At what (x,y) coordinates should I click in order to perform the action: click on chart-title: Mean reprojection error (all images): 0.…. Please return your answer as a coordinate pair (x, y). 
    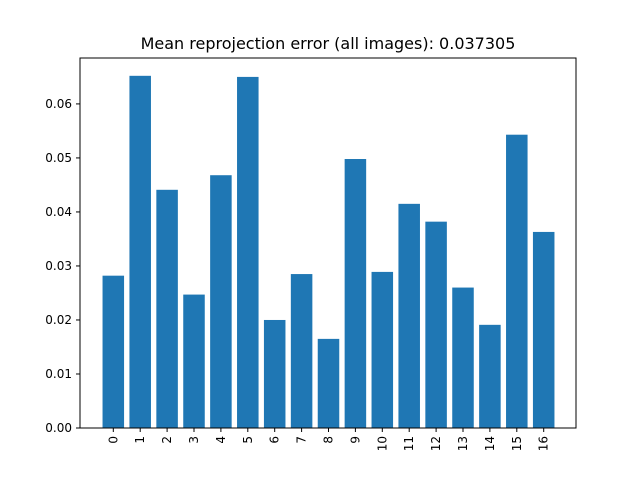
    Looking at the image, I should click on (328, 43).